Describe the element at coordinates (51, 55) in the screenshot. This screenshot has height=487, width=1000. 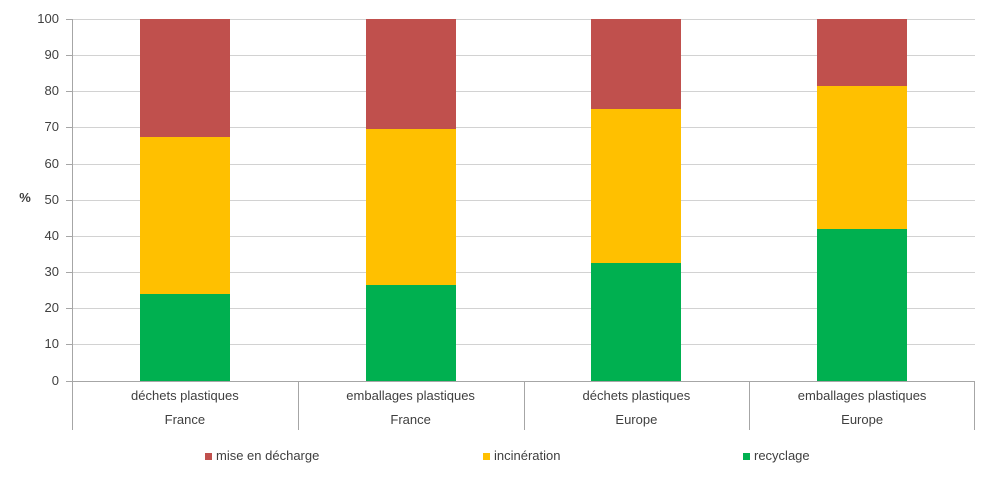
I see `y-tick-label: 90` at that location.